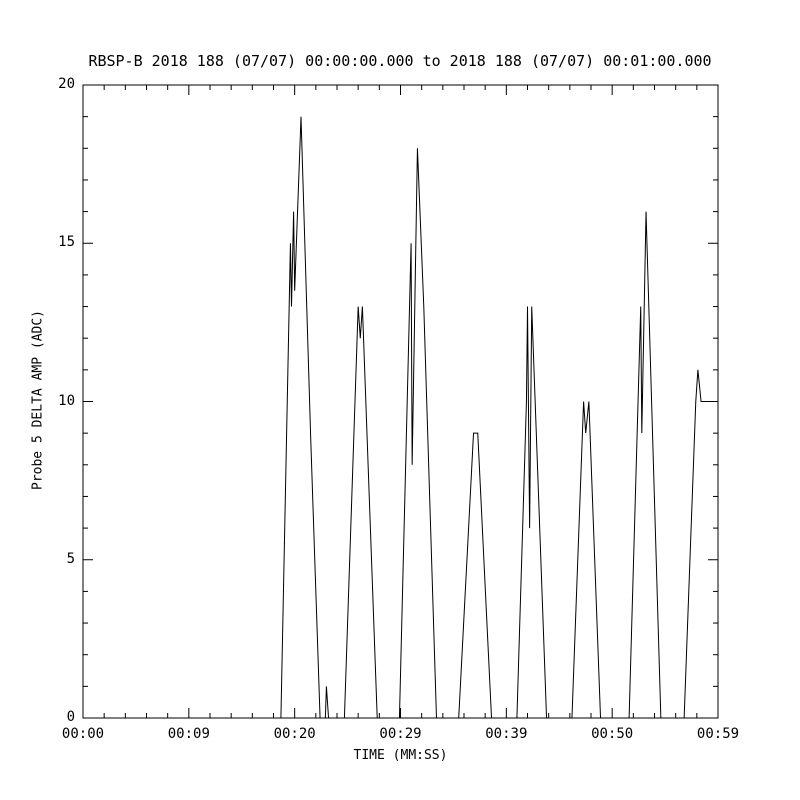 This screenshot has height=800, width=800. What do you see at coordinates (70, 717) in the screenshot?
I see `y-tick-label: 0` at bounding box center [70, 717].